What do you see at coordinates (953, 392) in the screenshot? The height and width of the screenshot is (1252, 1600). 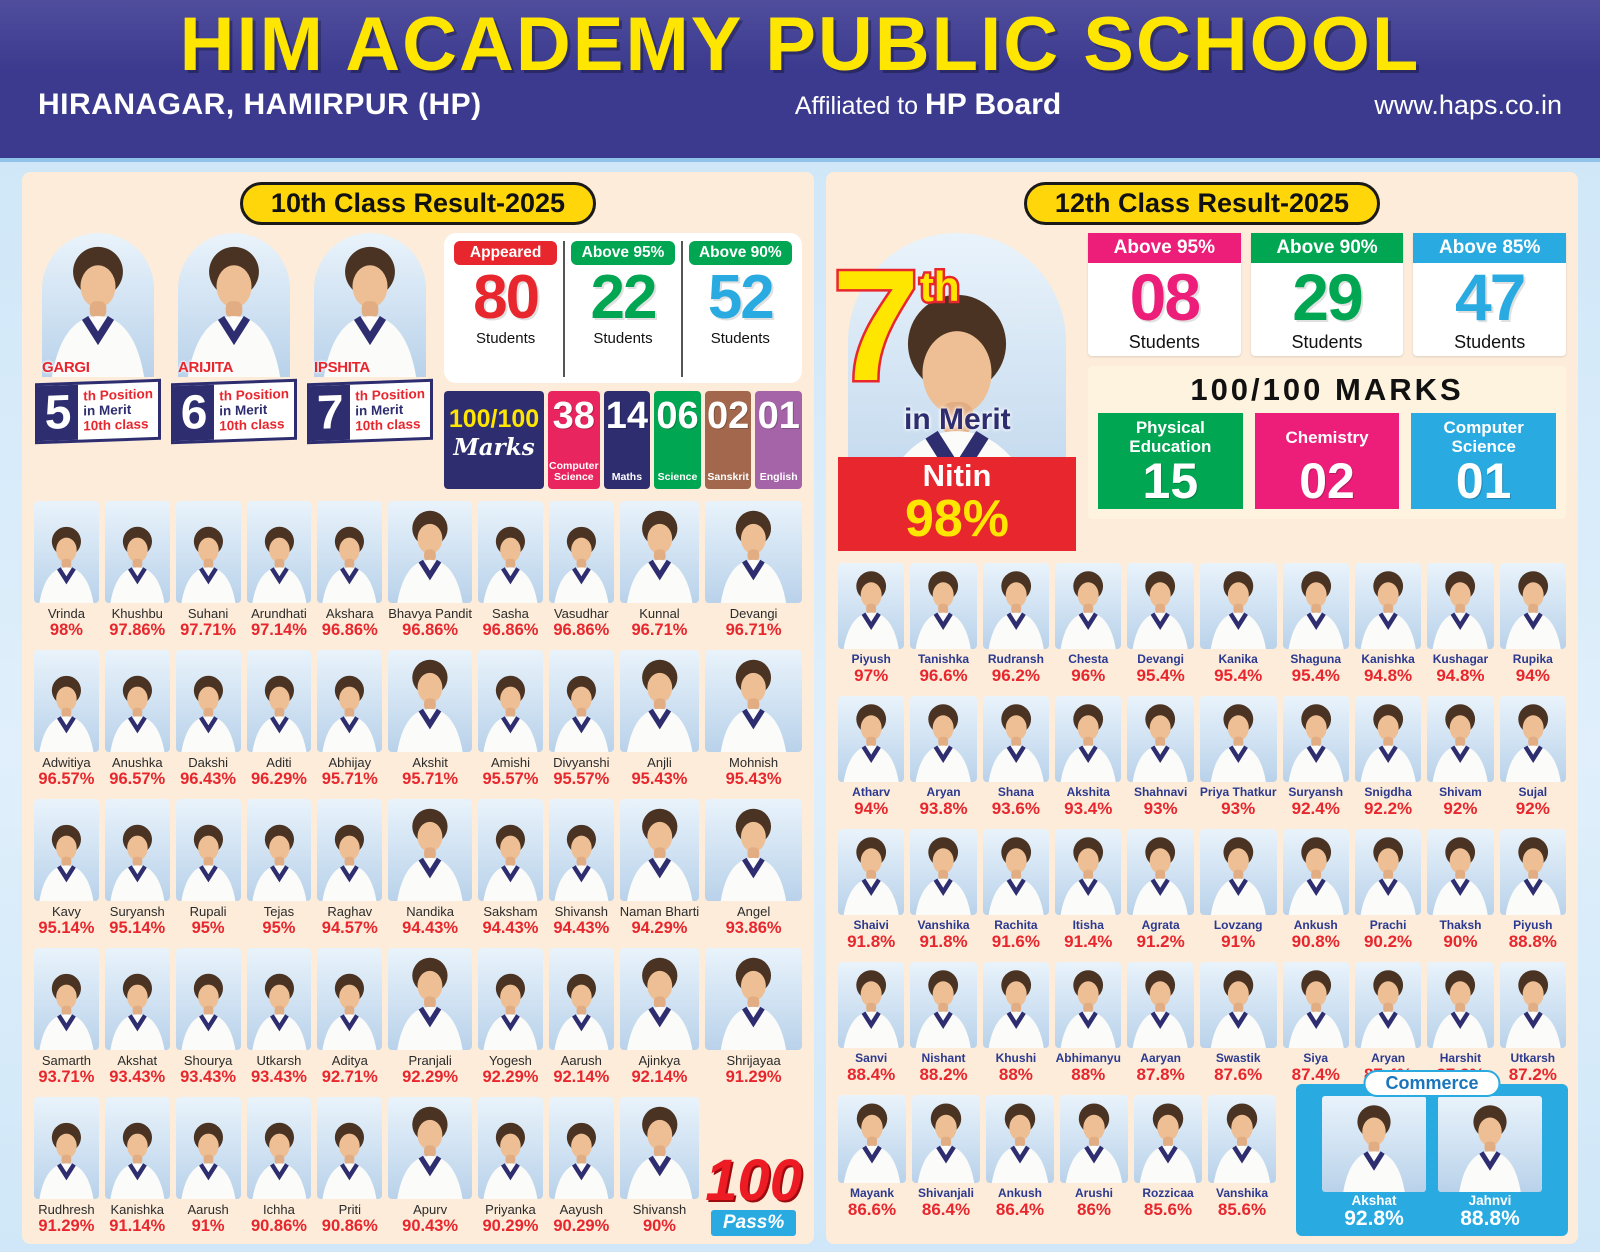 I see `merit-topper: 7th in Merit Nitin 98%` at bounding box center [953, 392].